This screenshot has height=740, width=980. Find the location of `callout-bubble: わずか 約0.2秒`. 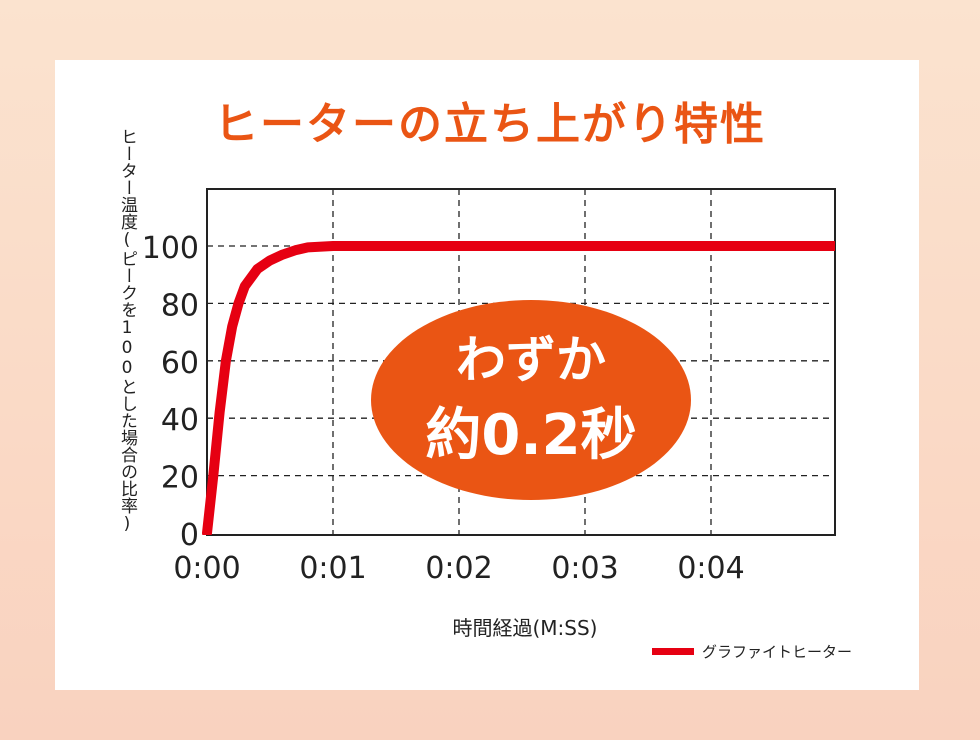

callout-bubble: わずか 約0.2秒 is located at coordinates (531, 400).